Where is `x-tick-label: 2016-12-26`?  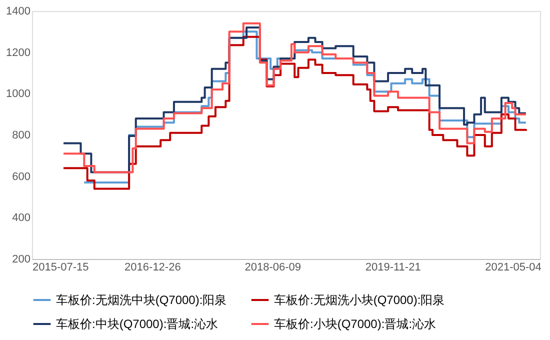
x-tick-label: 2016-12-26 is located at coordinates (152, 268).